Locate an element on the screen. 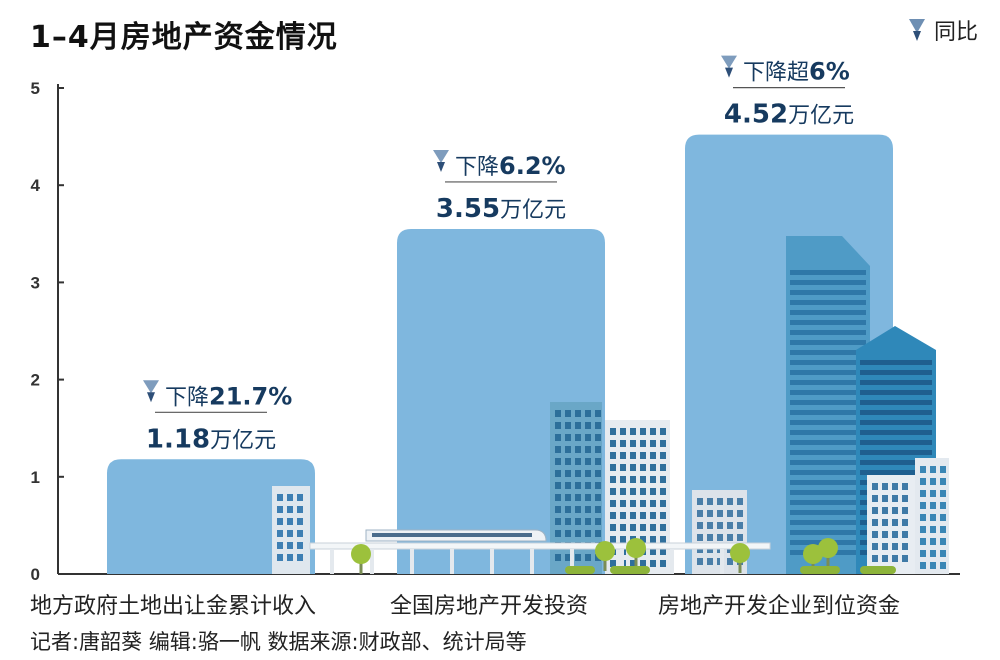 This screenshot has width=1000, height=660. change-label: 下降21.7% is located at coordinates (217, 395).